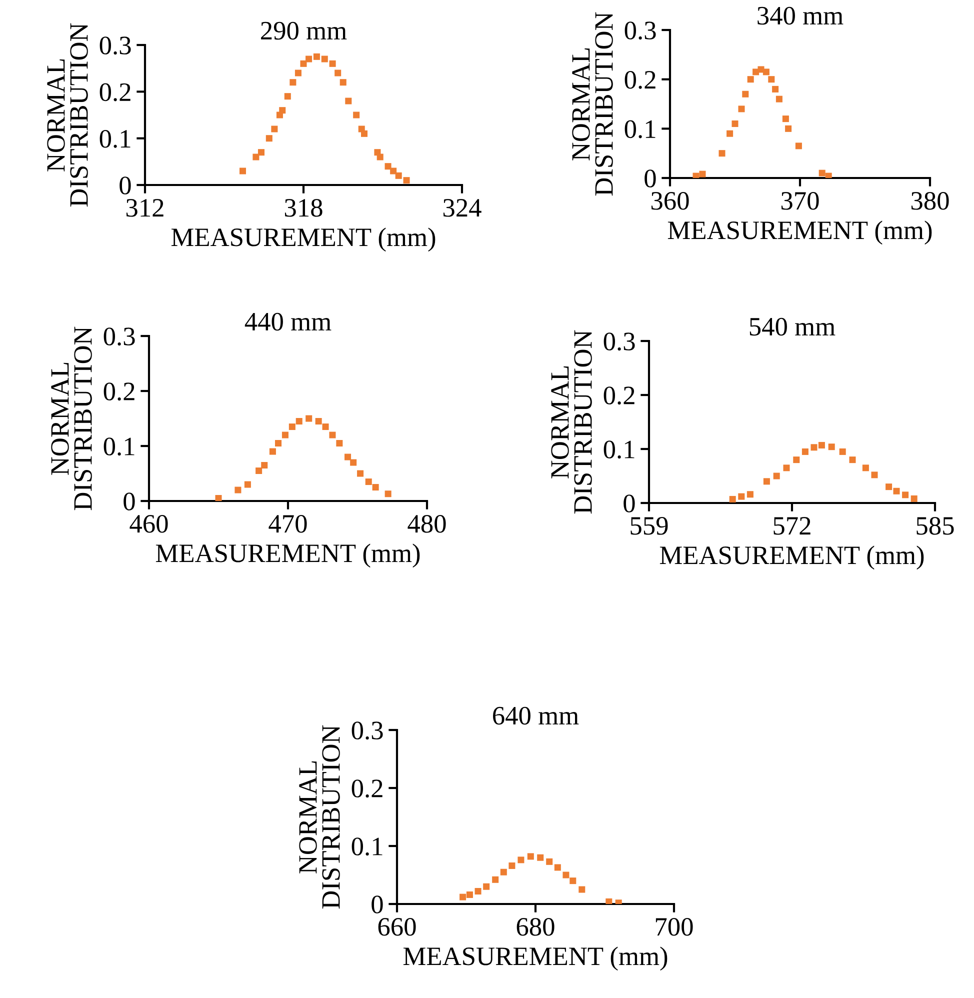  Describe the element at coordinates (792, 526) in the screenshot. I see `x-tick-label: 572` at that location.